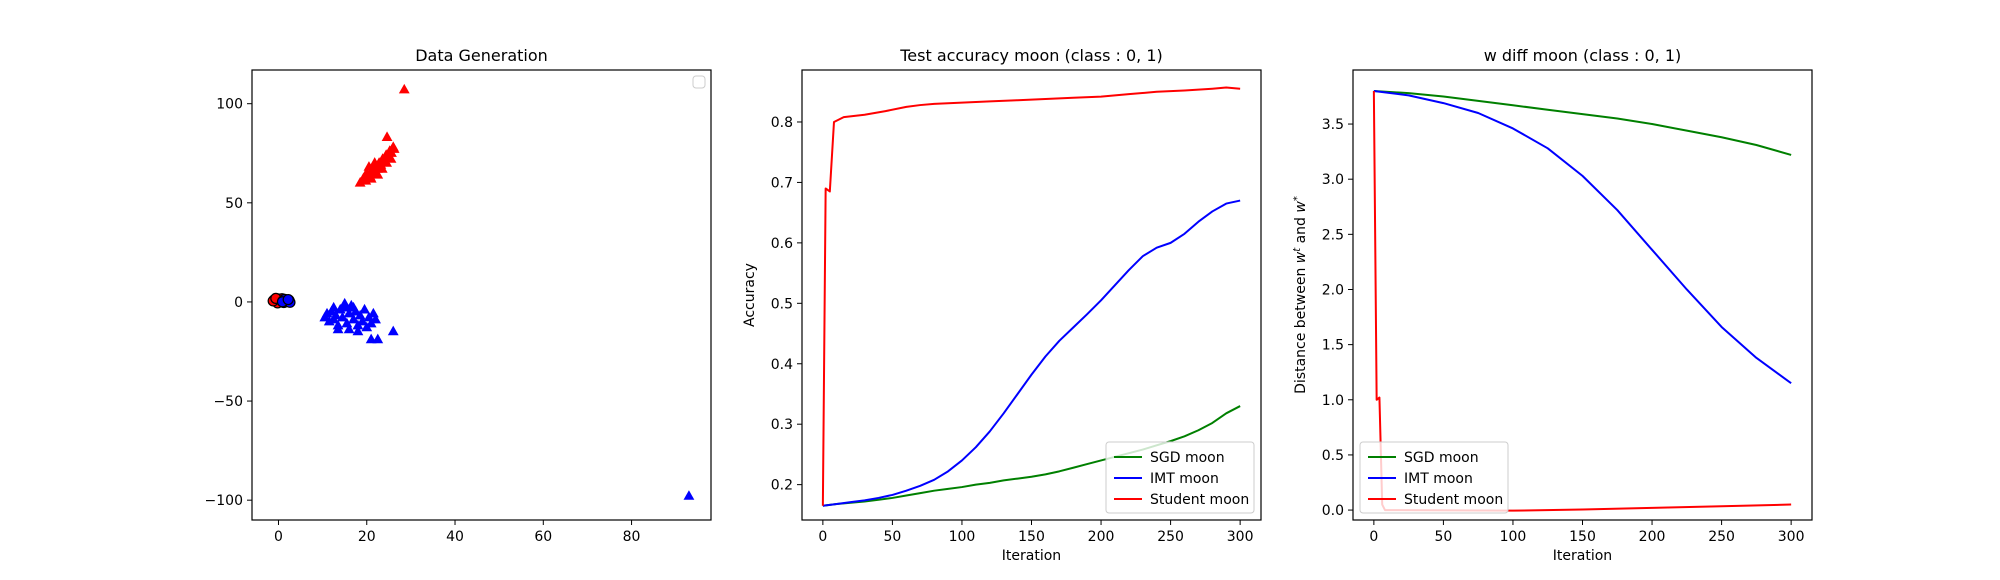  What do you see at coordinates (632, 537) in the screenshot?
I see `x-tick-label: 80` at bounding box center [632, 537].